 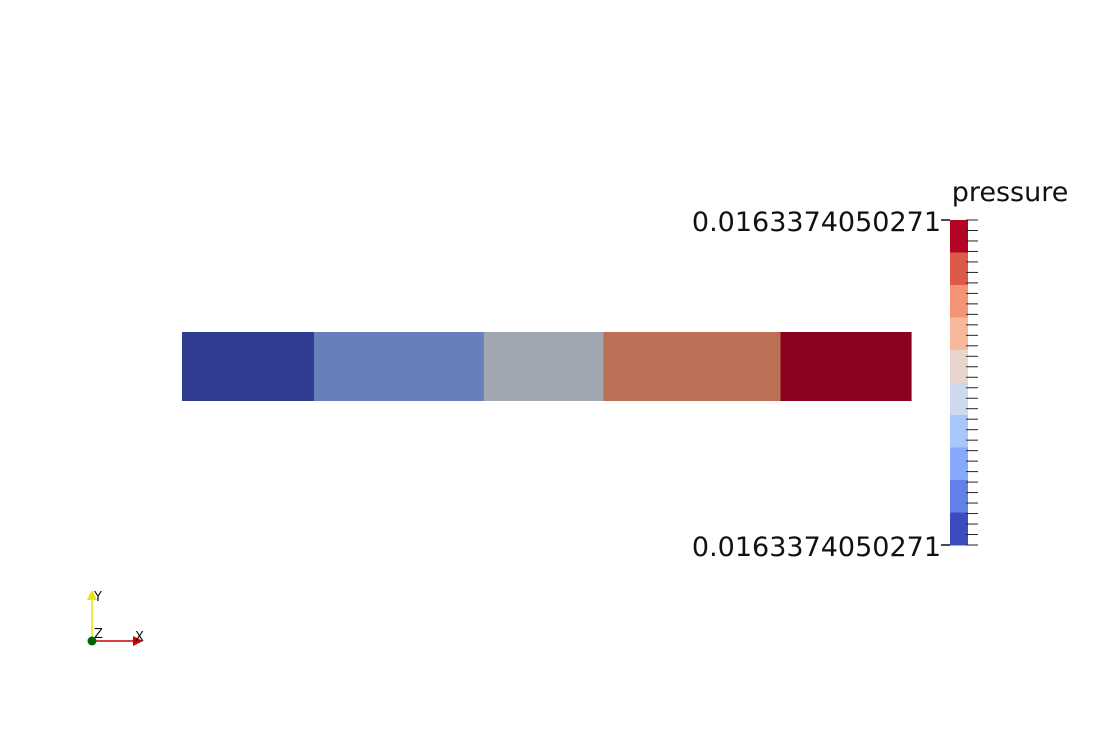 I want to click on pipe-object, so click(x=547, y=366).